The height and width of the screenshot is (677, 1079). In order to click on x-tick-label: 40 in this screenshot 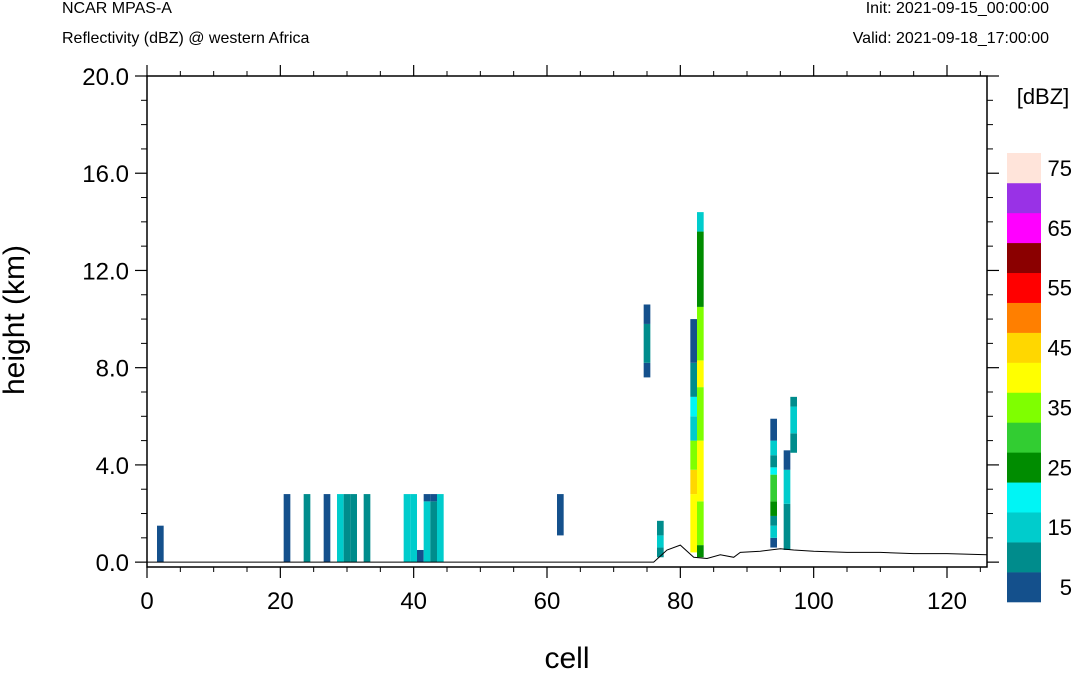, I will do `click(413, 601)`.